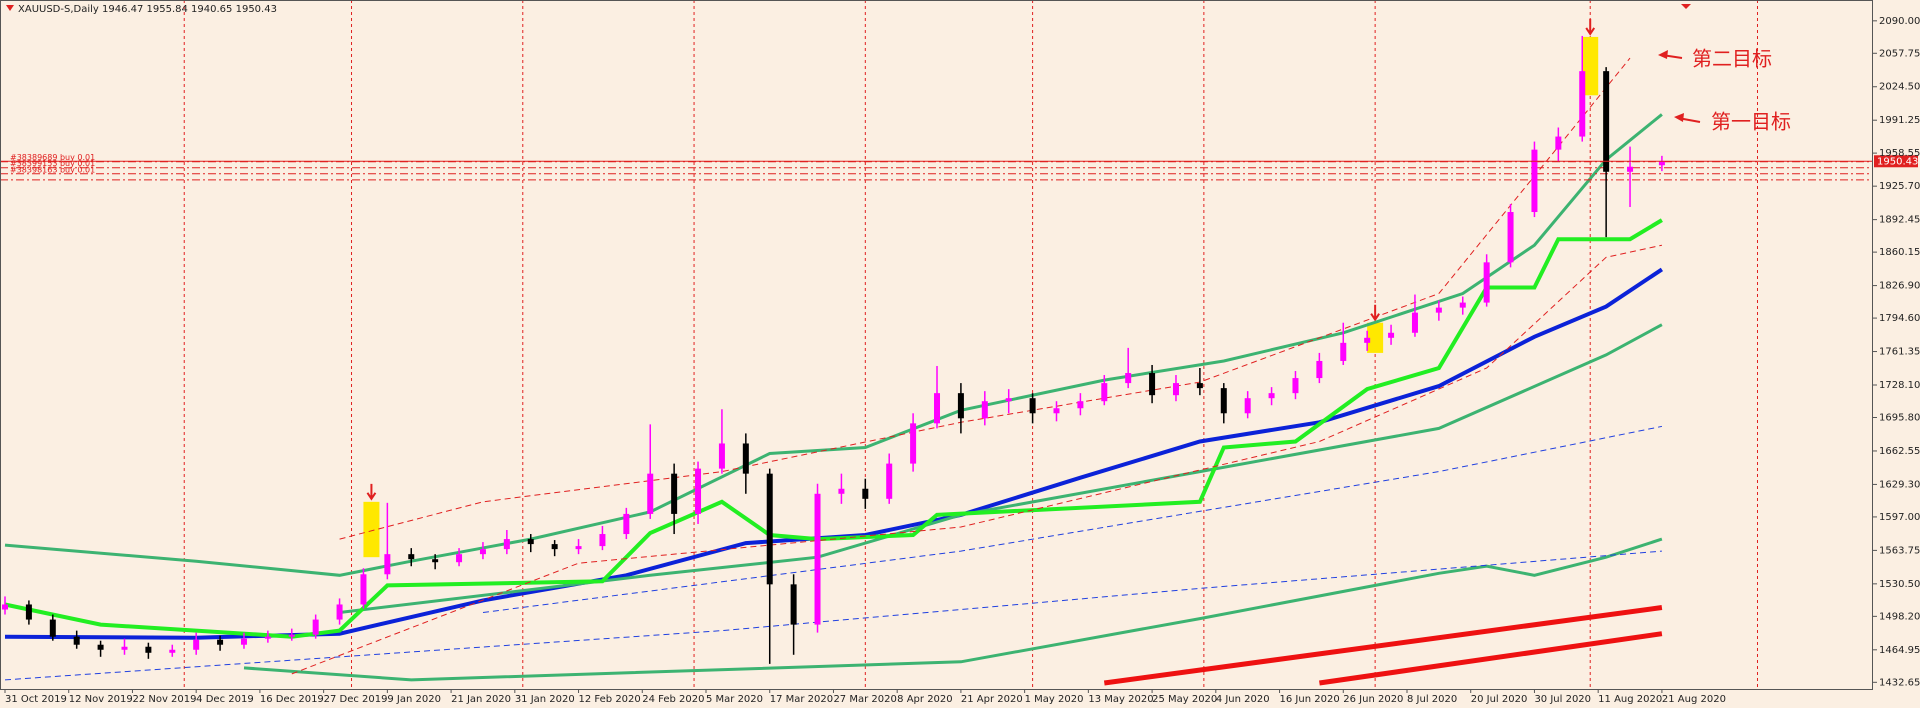 This screenshot has height=708, width=1920. Describe the element at coordinates (164, 699) in the screenshot. I see `x-tick-label: 22 Nov 2019` at that location.